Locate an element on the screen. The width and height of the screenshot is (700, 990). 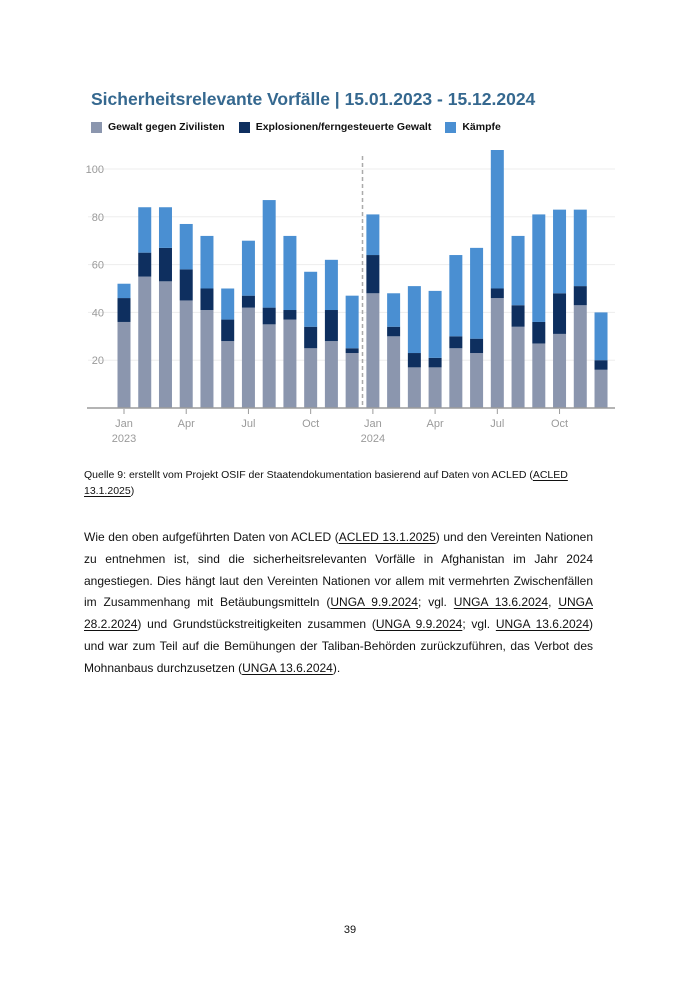
y-axis-tick-label: 80 is located at coordinates (98, 218).